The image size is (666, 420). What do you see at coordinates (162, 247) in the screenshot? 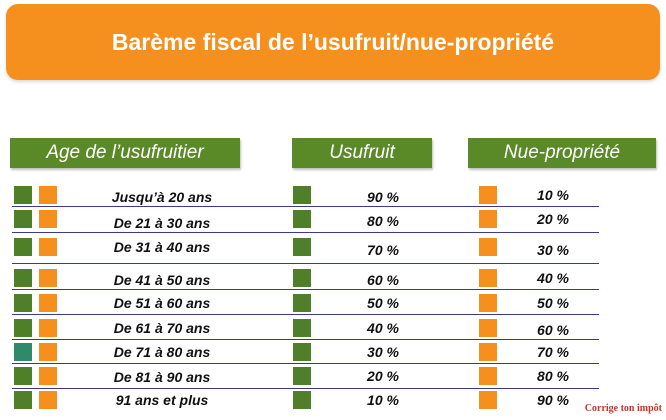
I see `age-range: De 31 à 40 ans` at bounding box center [162, 247].